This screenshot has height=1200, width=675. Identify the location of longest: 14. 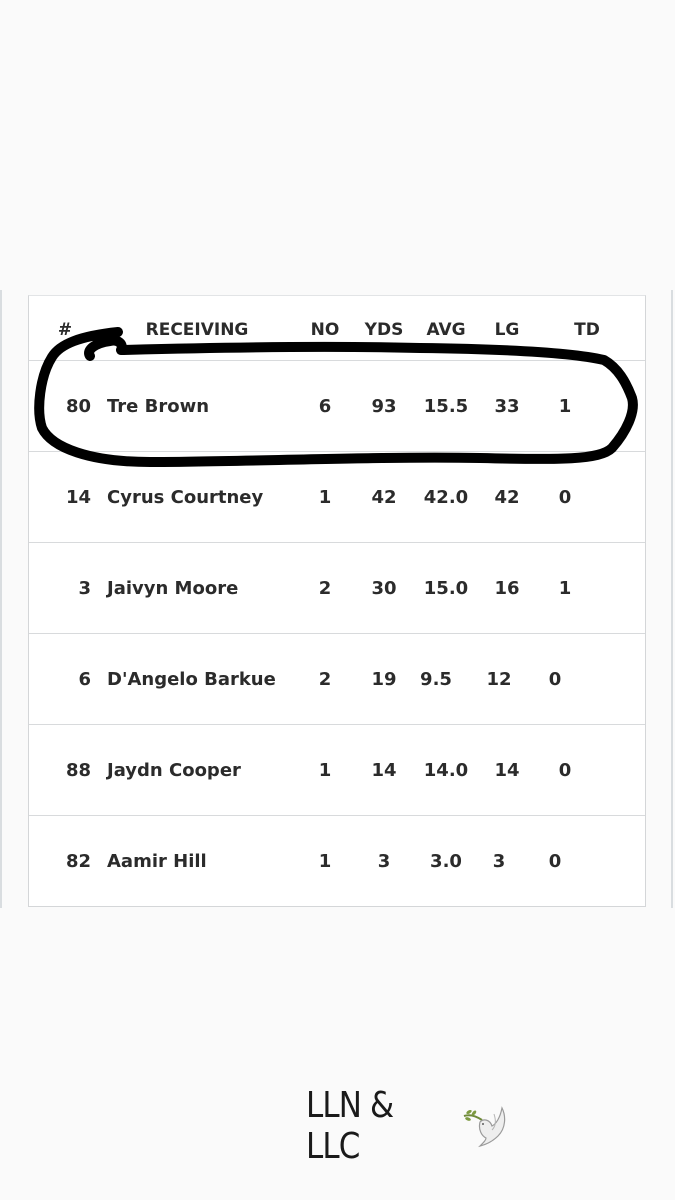
(507, 770).